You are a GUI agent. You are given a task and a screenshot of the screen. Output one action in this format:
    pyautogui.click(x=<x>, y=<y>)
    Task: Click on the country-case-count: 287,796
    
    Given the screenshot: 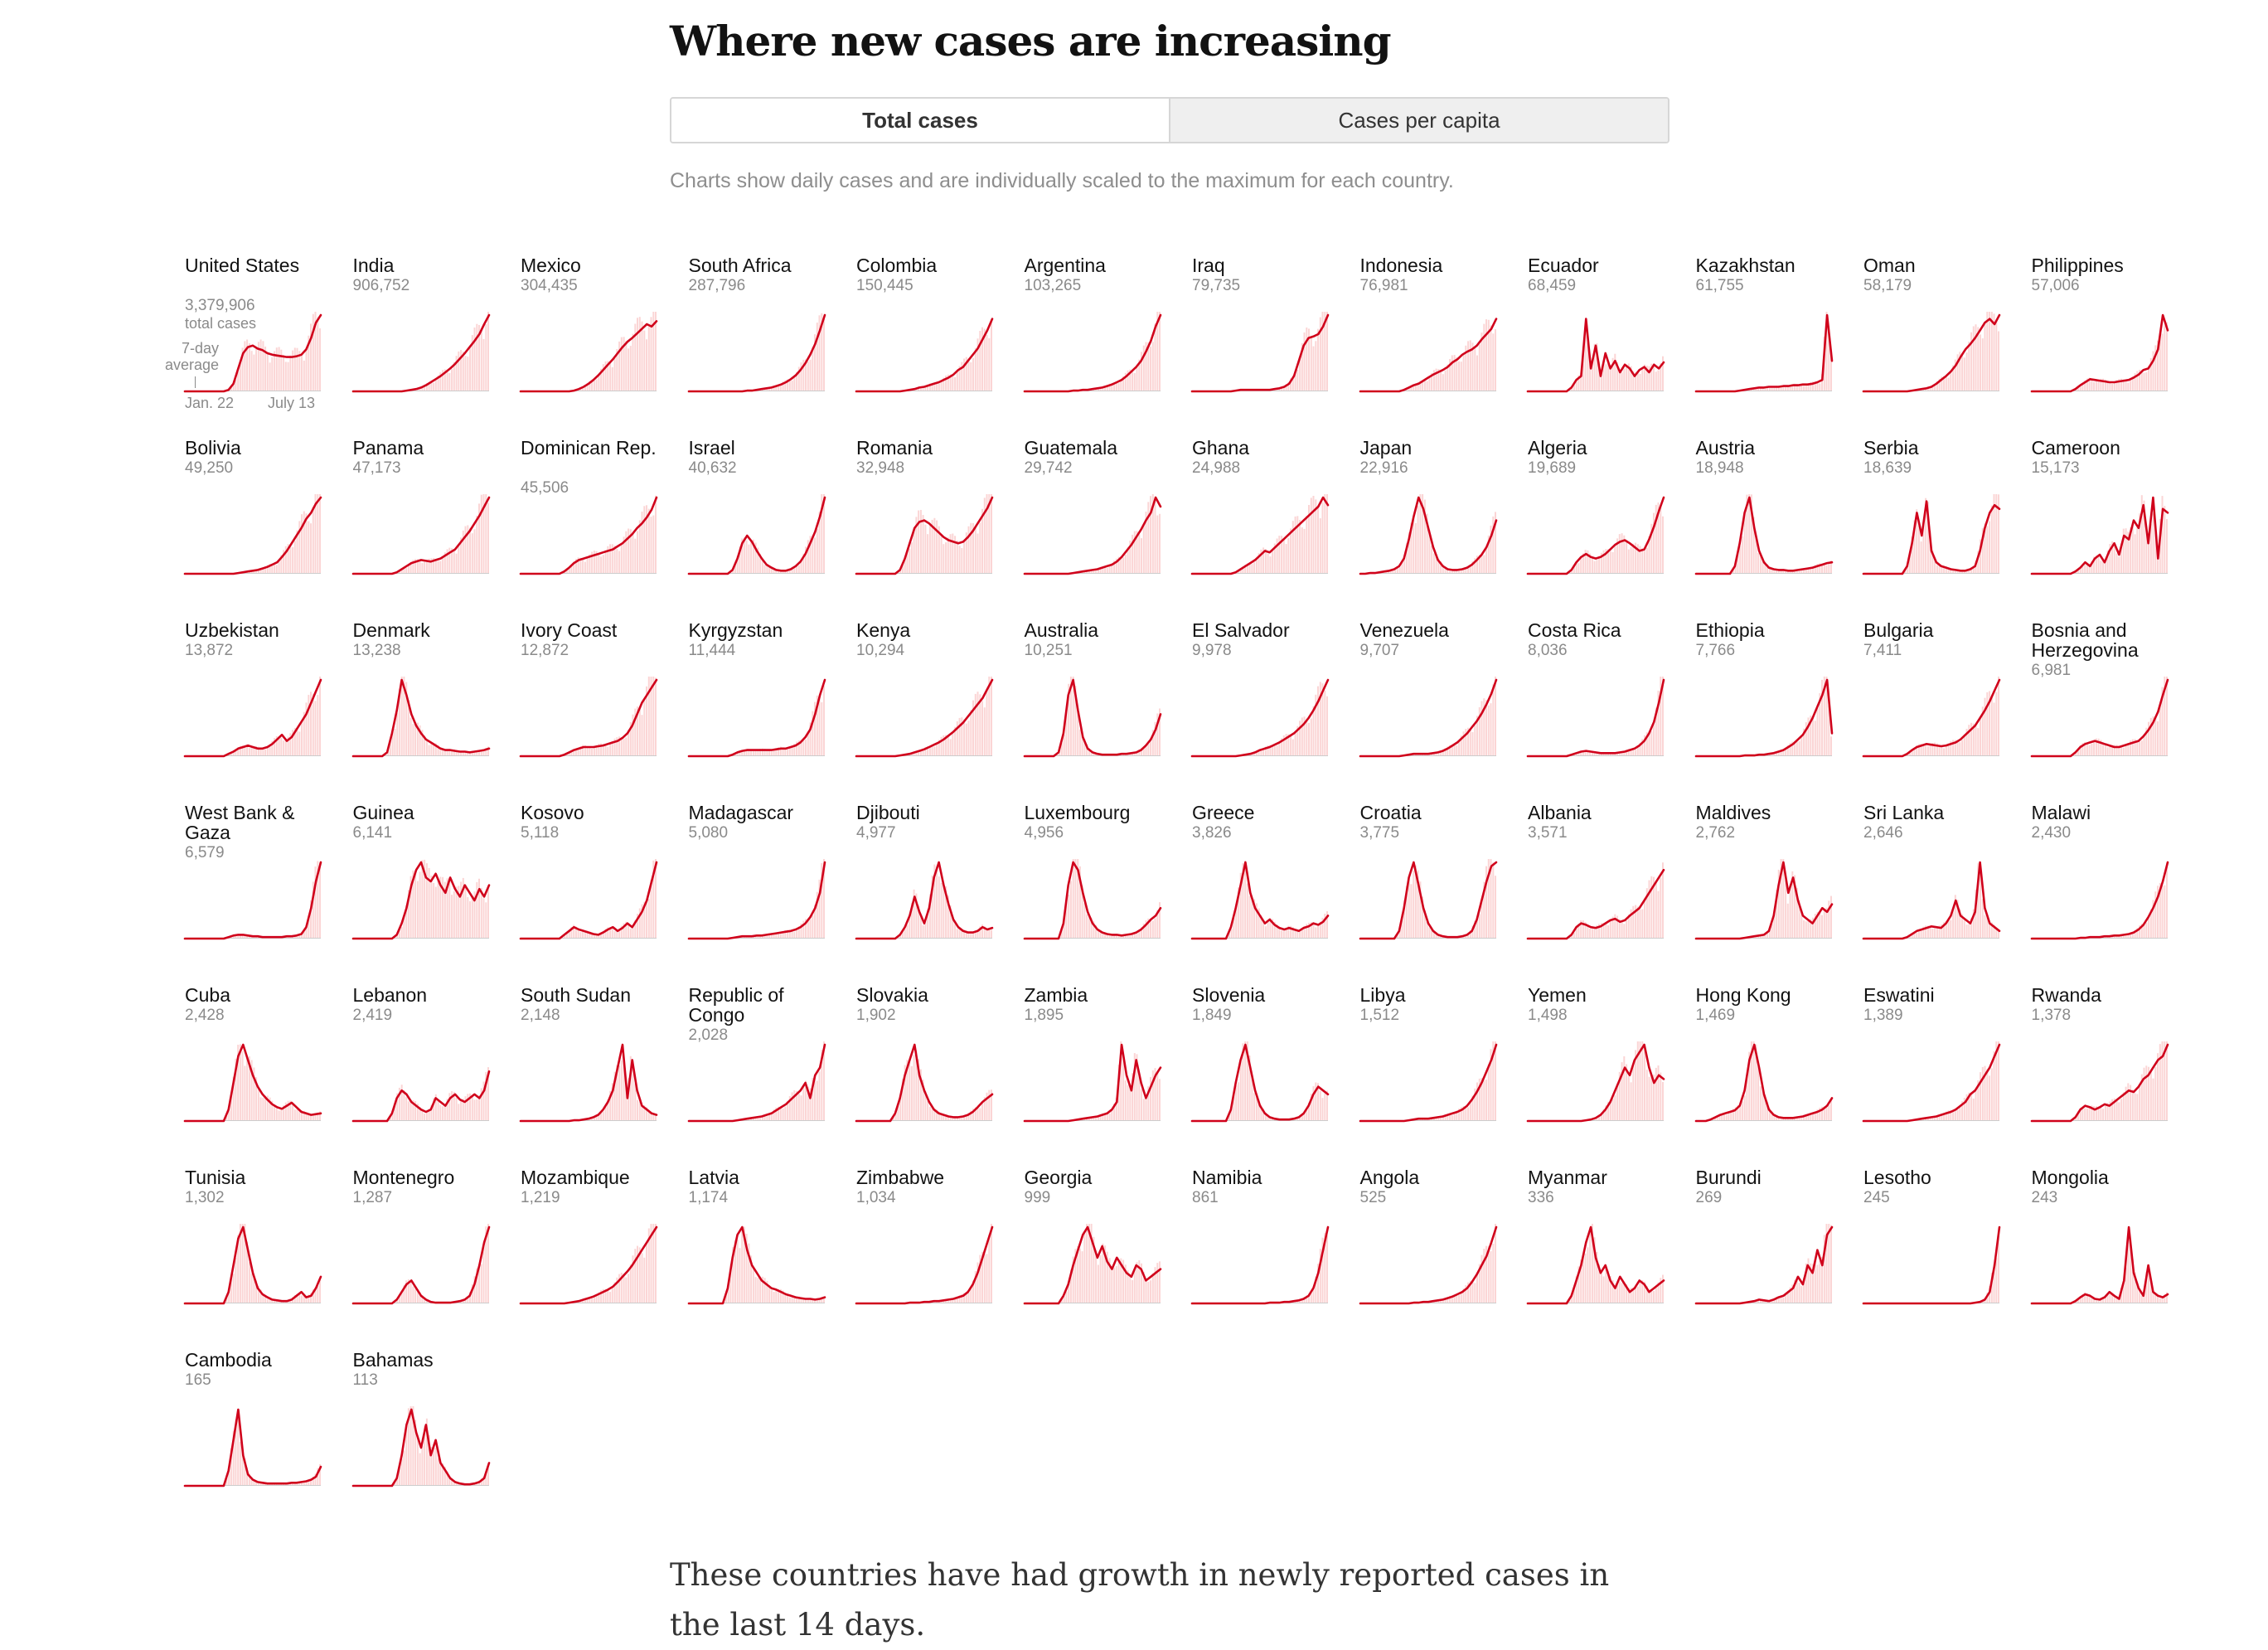 What is the action you would take?
    pyautogui.click(x=717, y=285)
    